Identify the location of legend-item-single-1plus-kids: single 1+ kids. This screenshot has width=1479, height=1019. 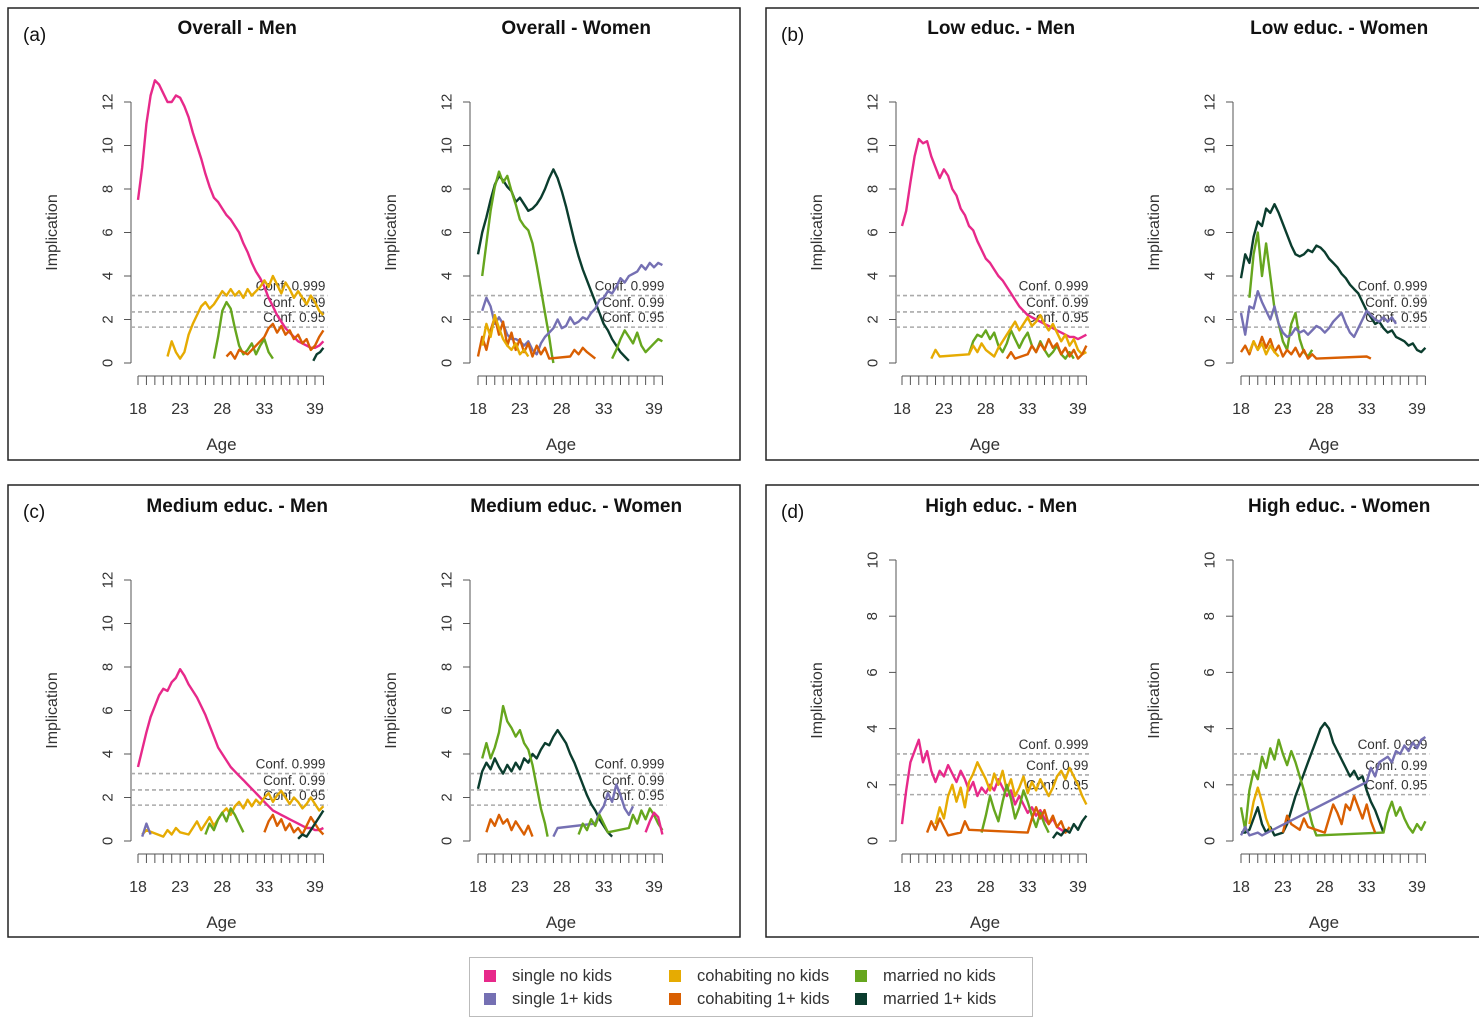
(548, 999).